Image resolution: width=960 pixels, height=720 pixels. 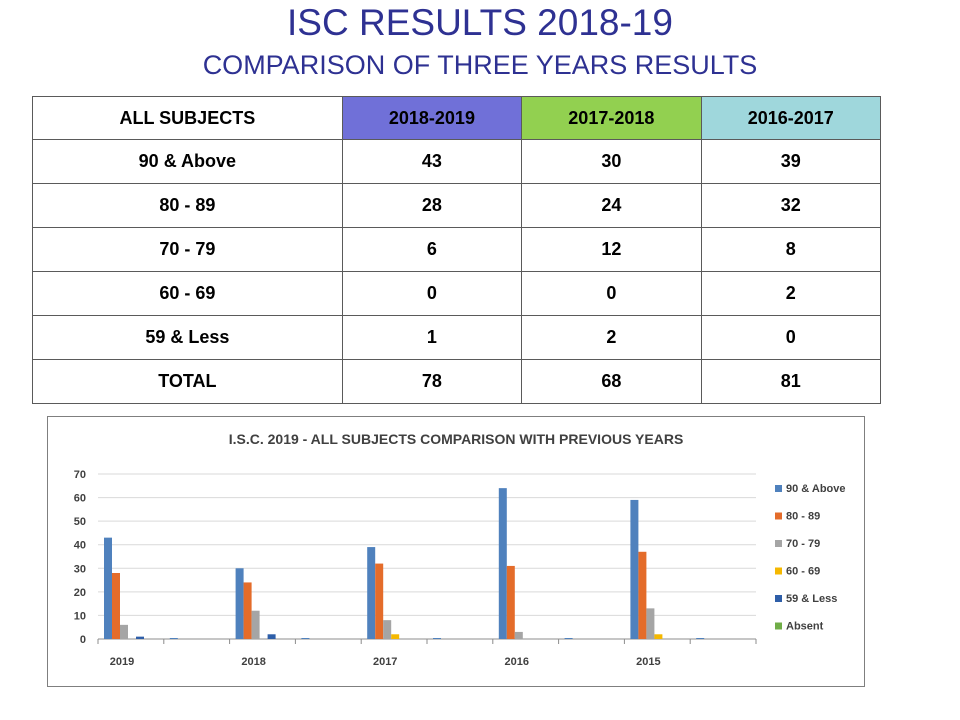 What do you see at coordinates (791, 205) in the screenshot?
I see `table-cell: 32` at bounding box center [791, 205].